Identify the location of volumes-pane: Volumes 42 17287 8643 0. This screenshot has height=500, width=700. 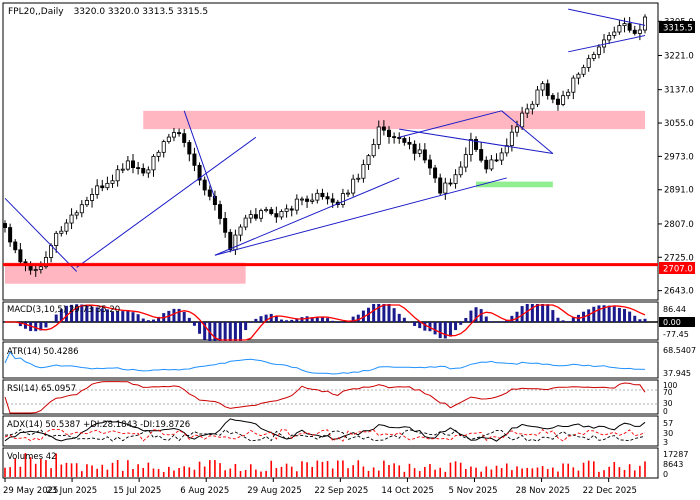
(345, 463).